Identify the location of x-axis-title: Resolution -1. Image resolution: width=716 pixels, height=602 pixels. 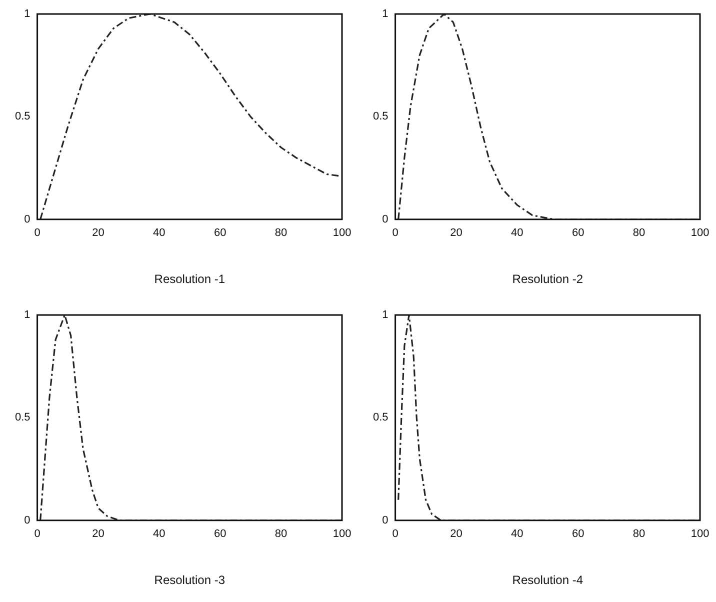
(190, 279).